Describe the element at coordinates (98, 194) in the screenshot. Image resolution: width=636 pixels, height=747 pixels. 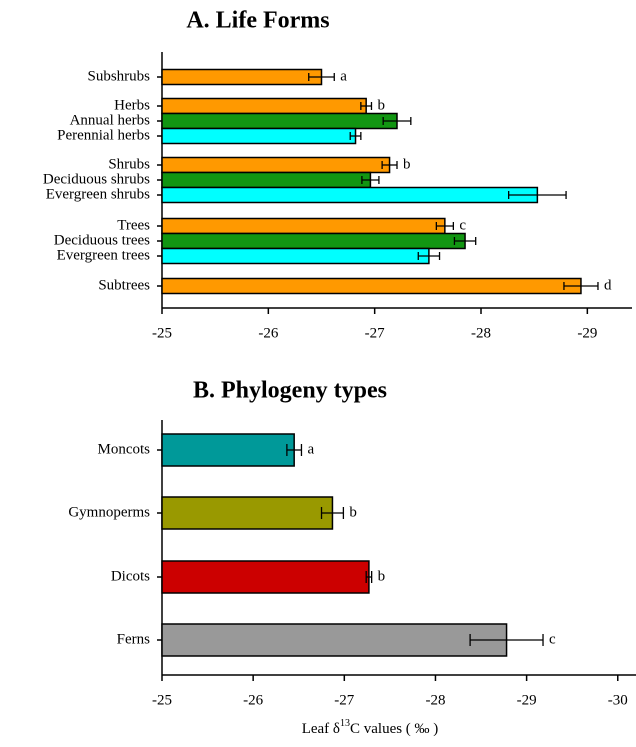
I see `y-tick-label: Evergreen shrubs` at that location.